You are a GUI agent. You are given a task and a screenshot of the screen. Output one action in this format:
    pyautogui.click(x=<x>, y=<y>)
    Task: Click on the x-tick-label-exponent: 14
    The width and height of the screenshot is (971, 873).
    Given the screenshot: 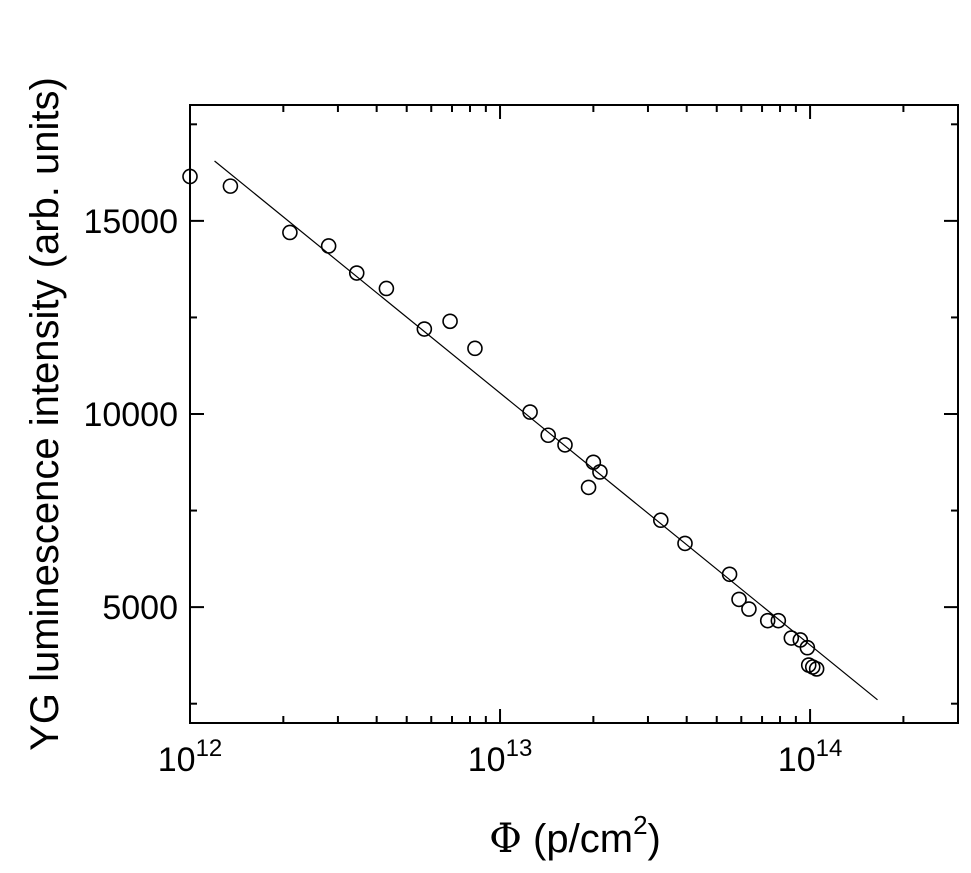 What is the action you would take?
    pyautogui.click(x=829, y=748)
    